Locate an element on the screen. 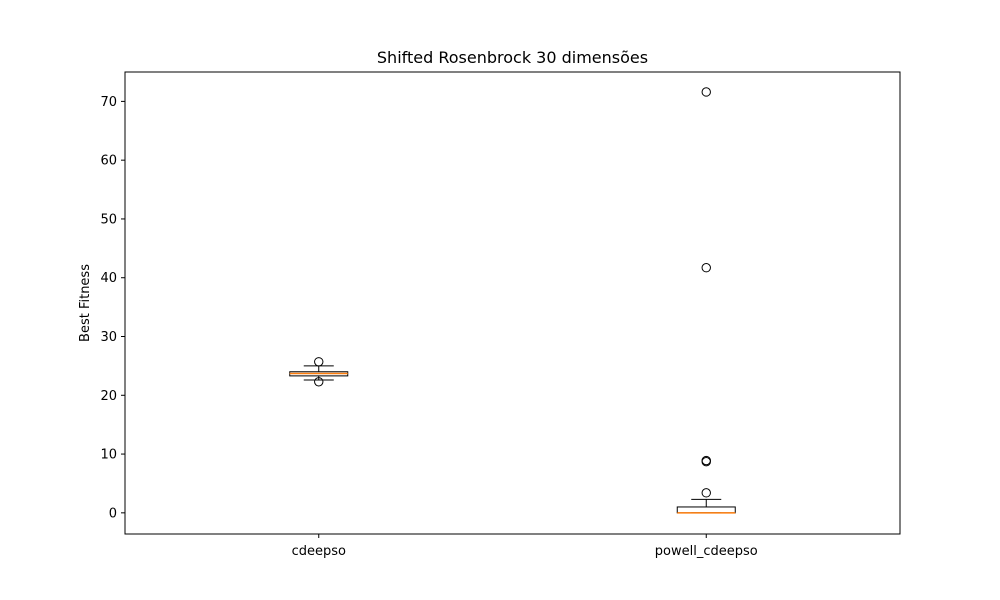  y-tick-label: 10 is located at coordinates (108, 455).